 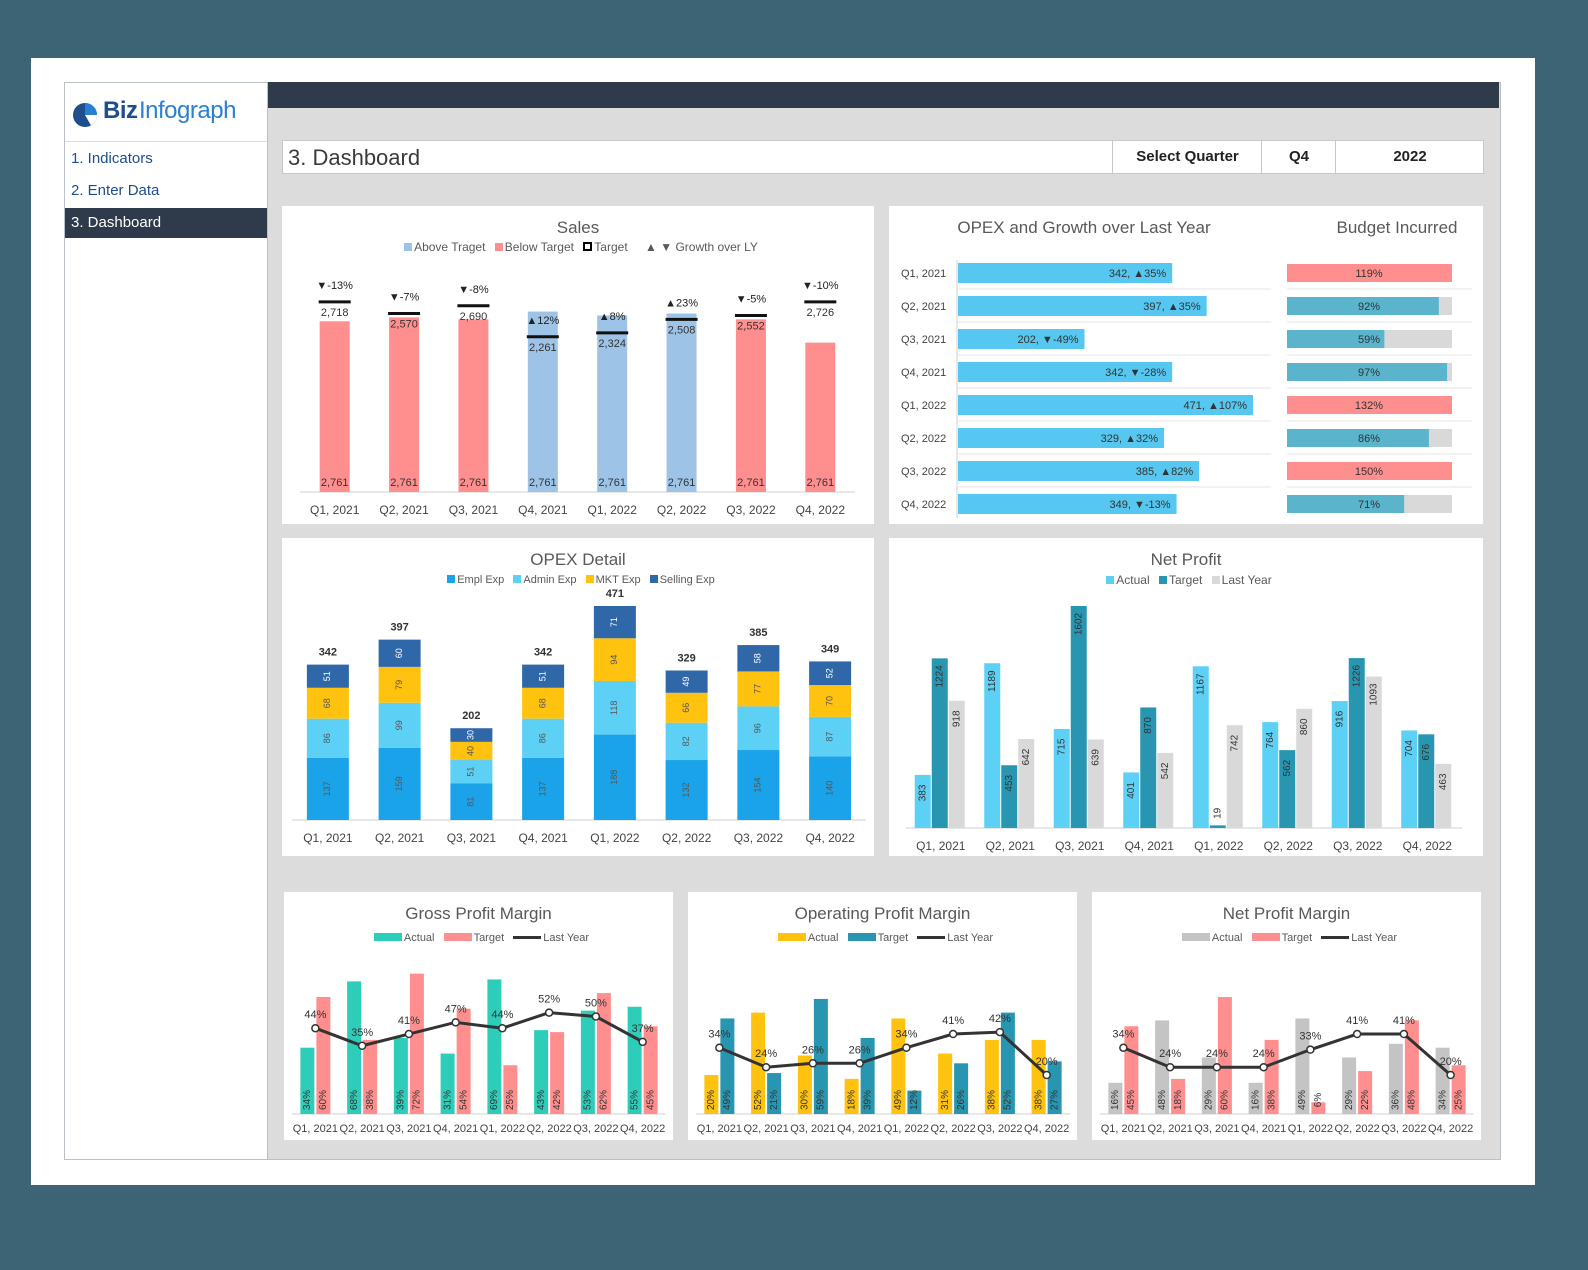 I want to click on sales-target-label: 2,726, so click(x=821, y=313).